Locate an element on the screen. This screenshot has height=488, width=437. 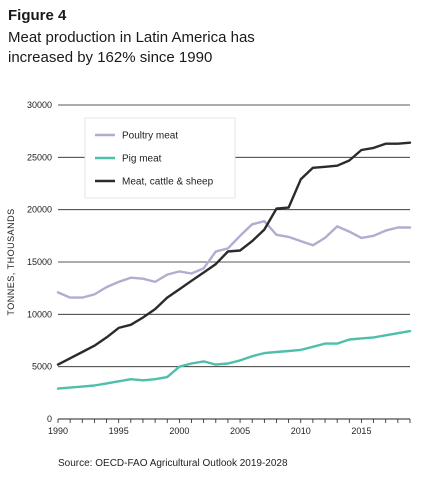
y-tick-label: 10000 is located at coordinates (39, 314).